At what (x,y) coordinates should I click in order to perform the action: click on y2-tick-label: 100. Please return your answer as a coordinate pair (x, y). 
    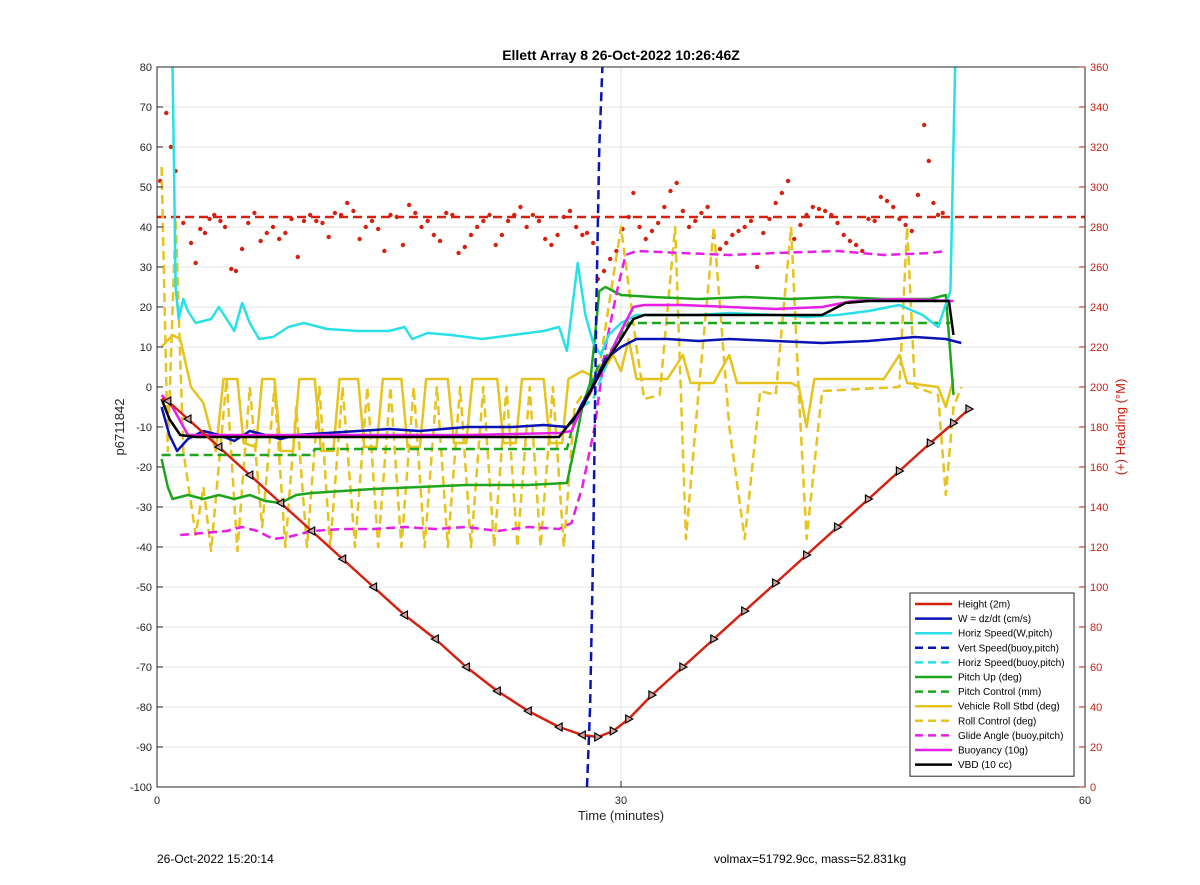
    Looking at the image, I should click on (1099, 588).